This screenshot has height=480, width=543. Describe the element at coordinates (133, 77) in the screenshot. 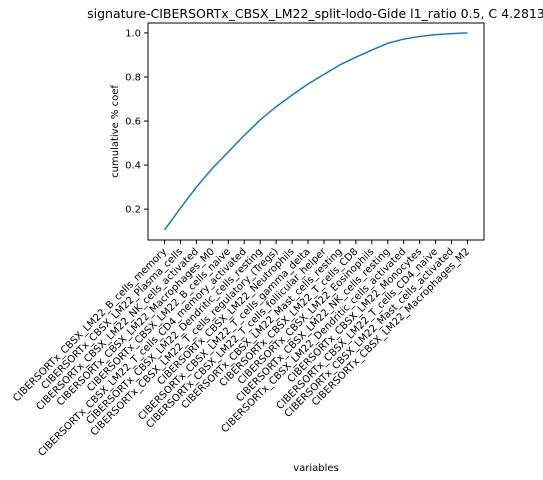

I see `y-tick-label: 0.8` at that location.